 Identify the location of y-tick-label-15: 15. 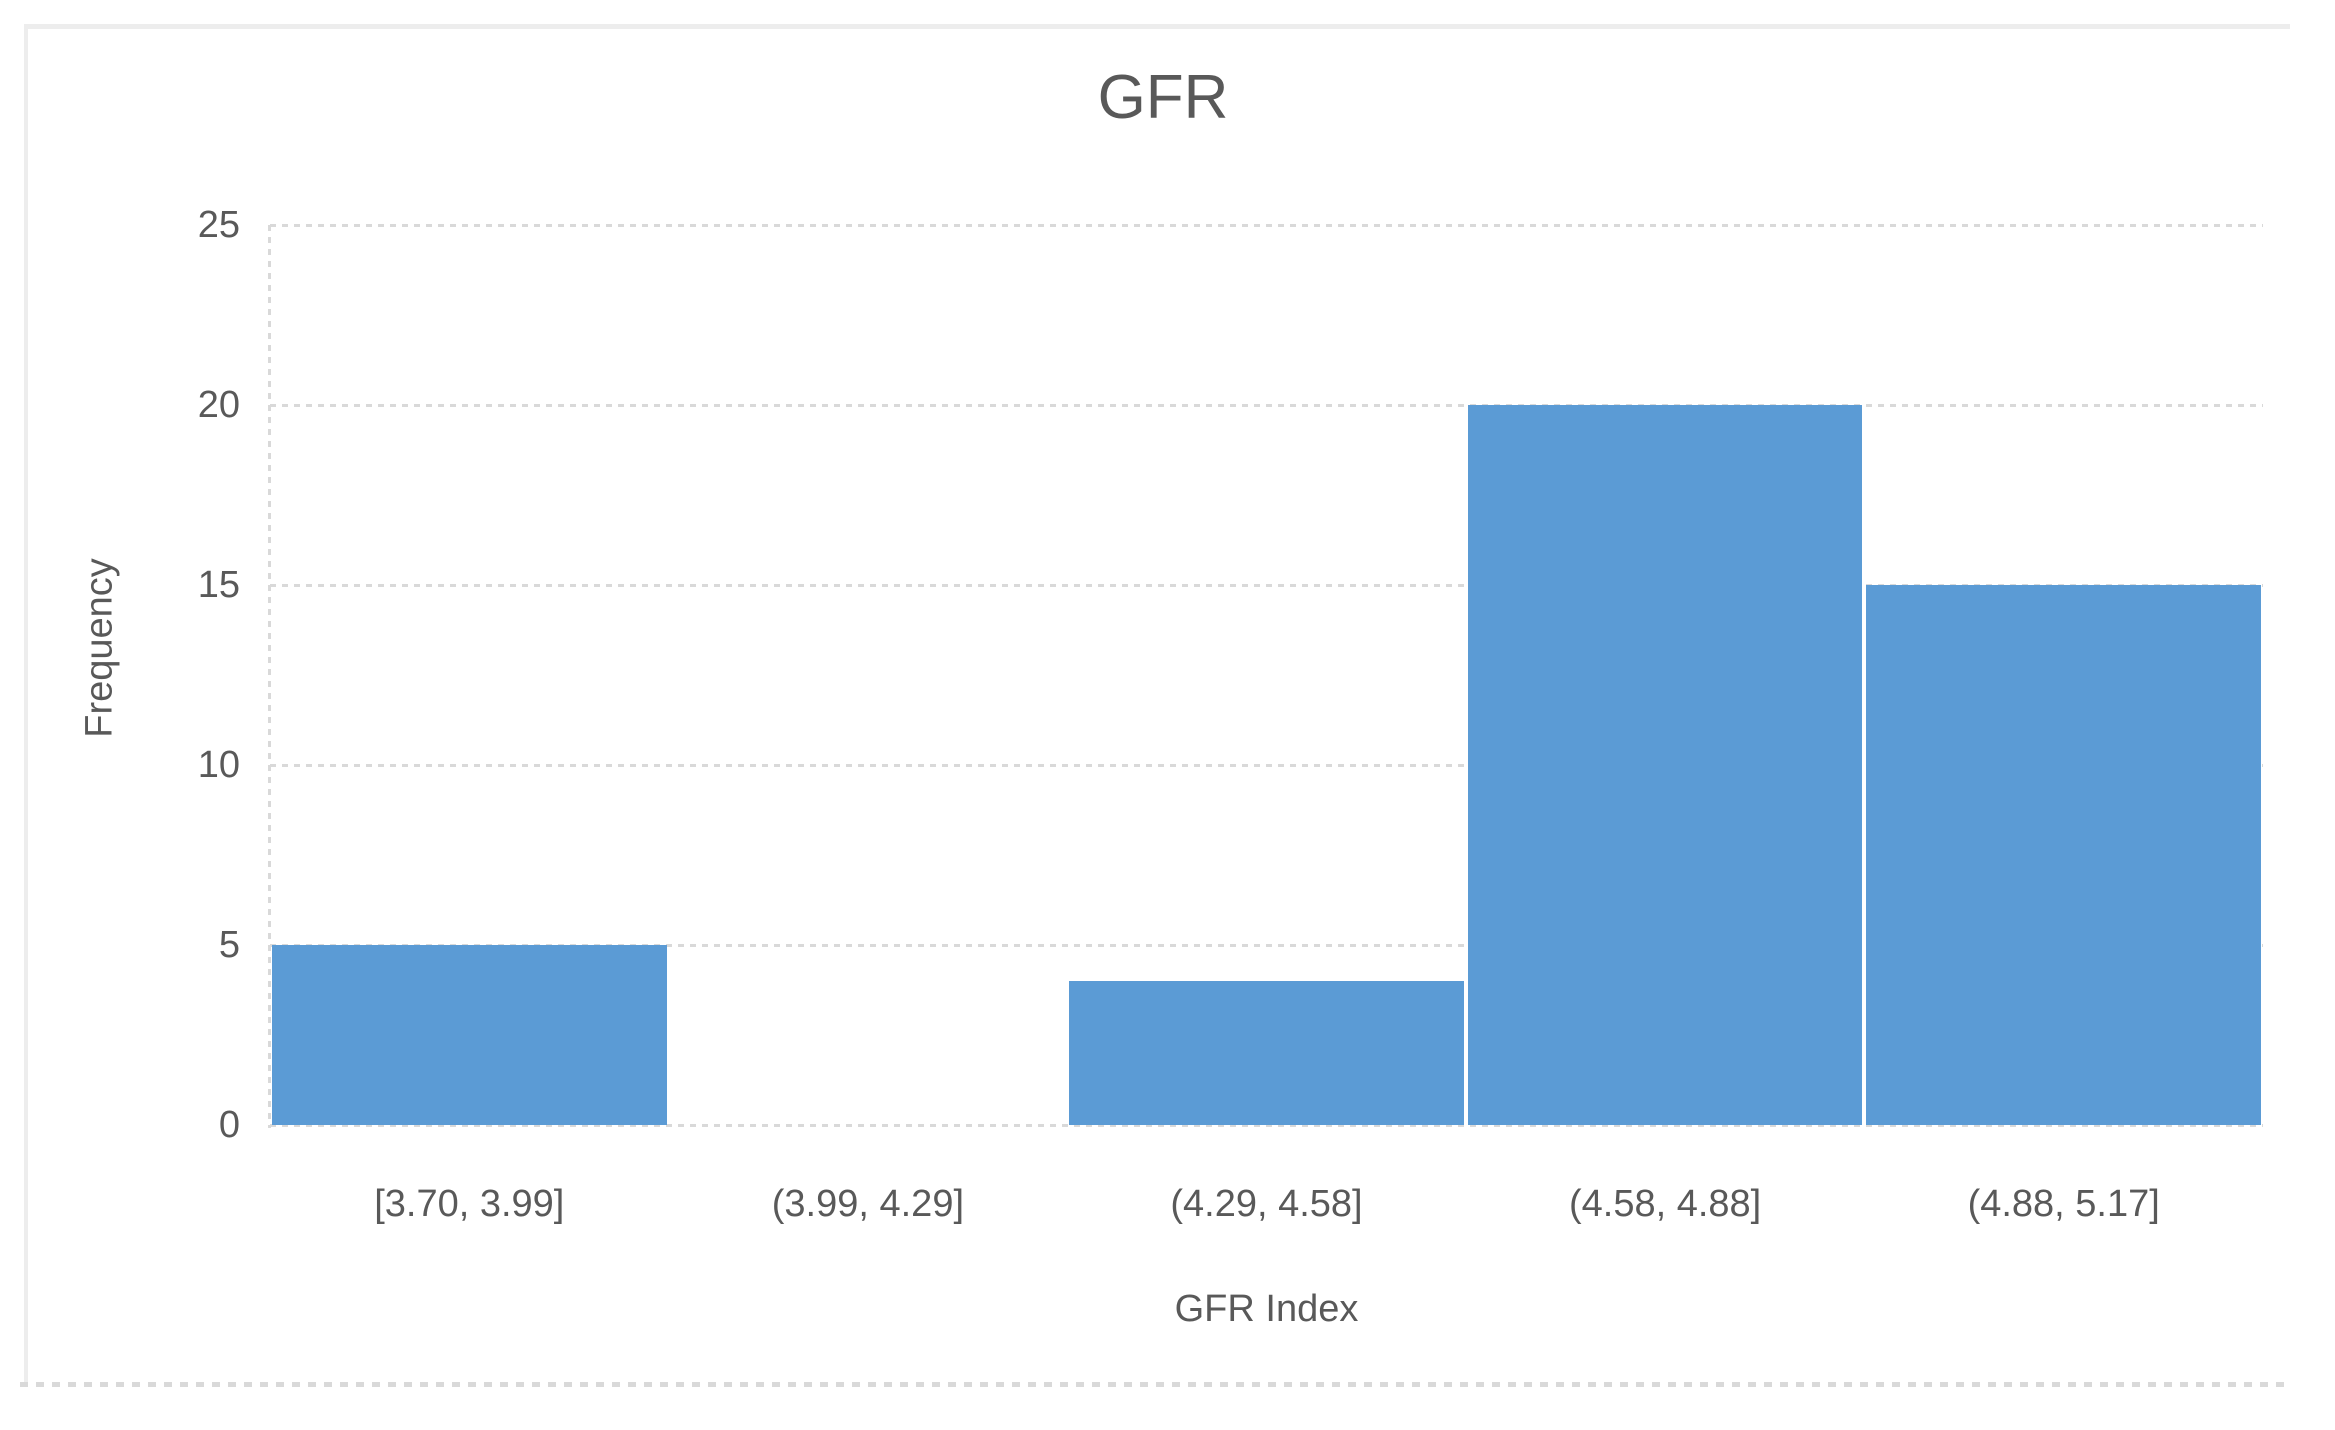
(218, 585).